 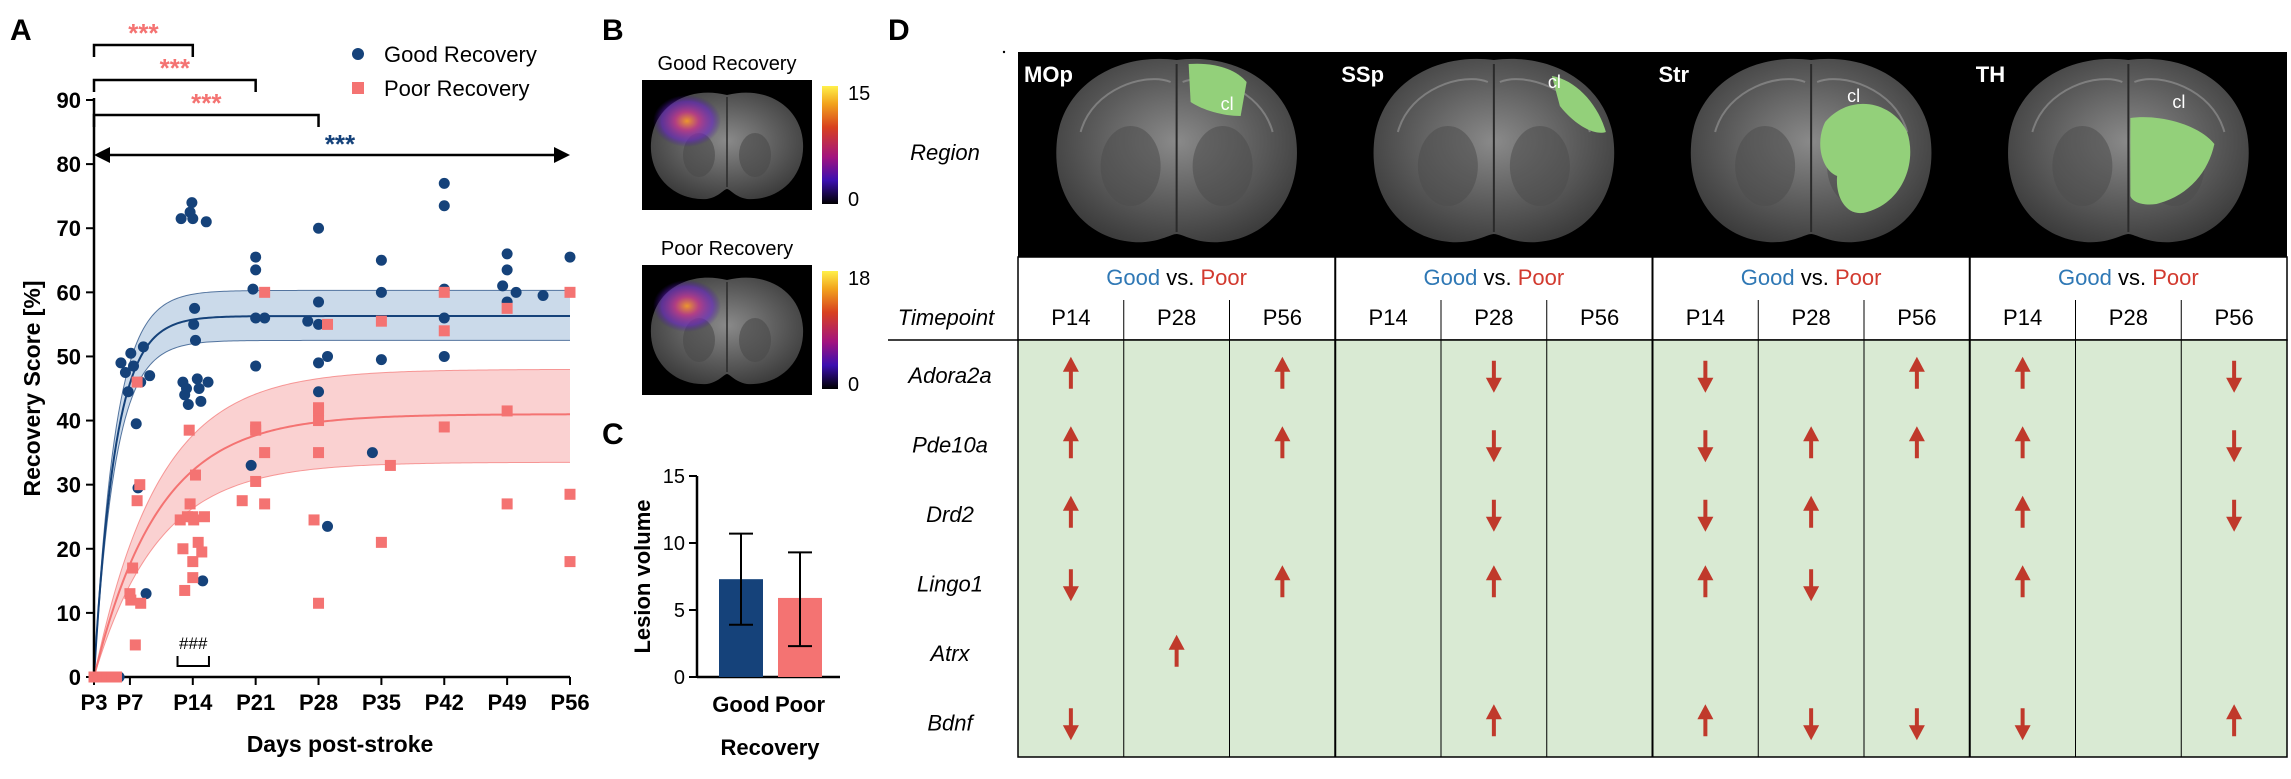 I want to click on significance-stars-good: ***, so click(x=340, y=144).